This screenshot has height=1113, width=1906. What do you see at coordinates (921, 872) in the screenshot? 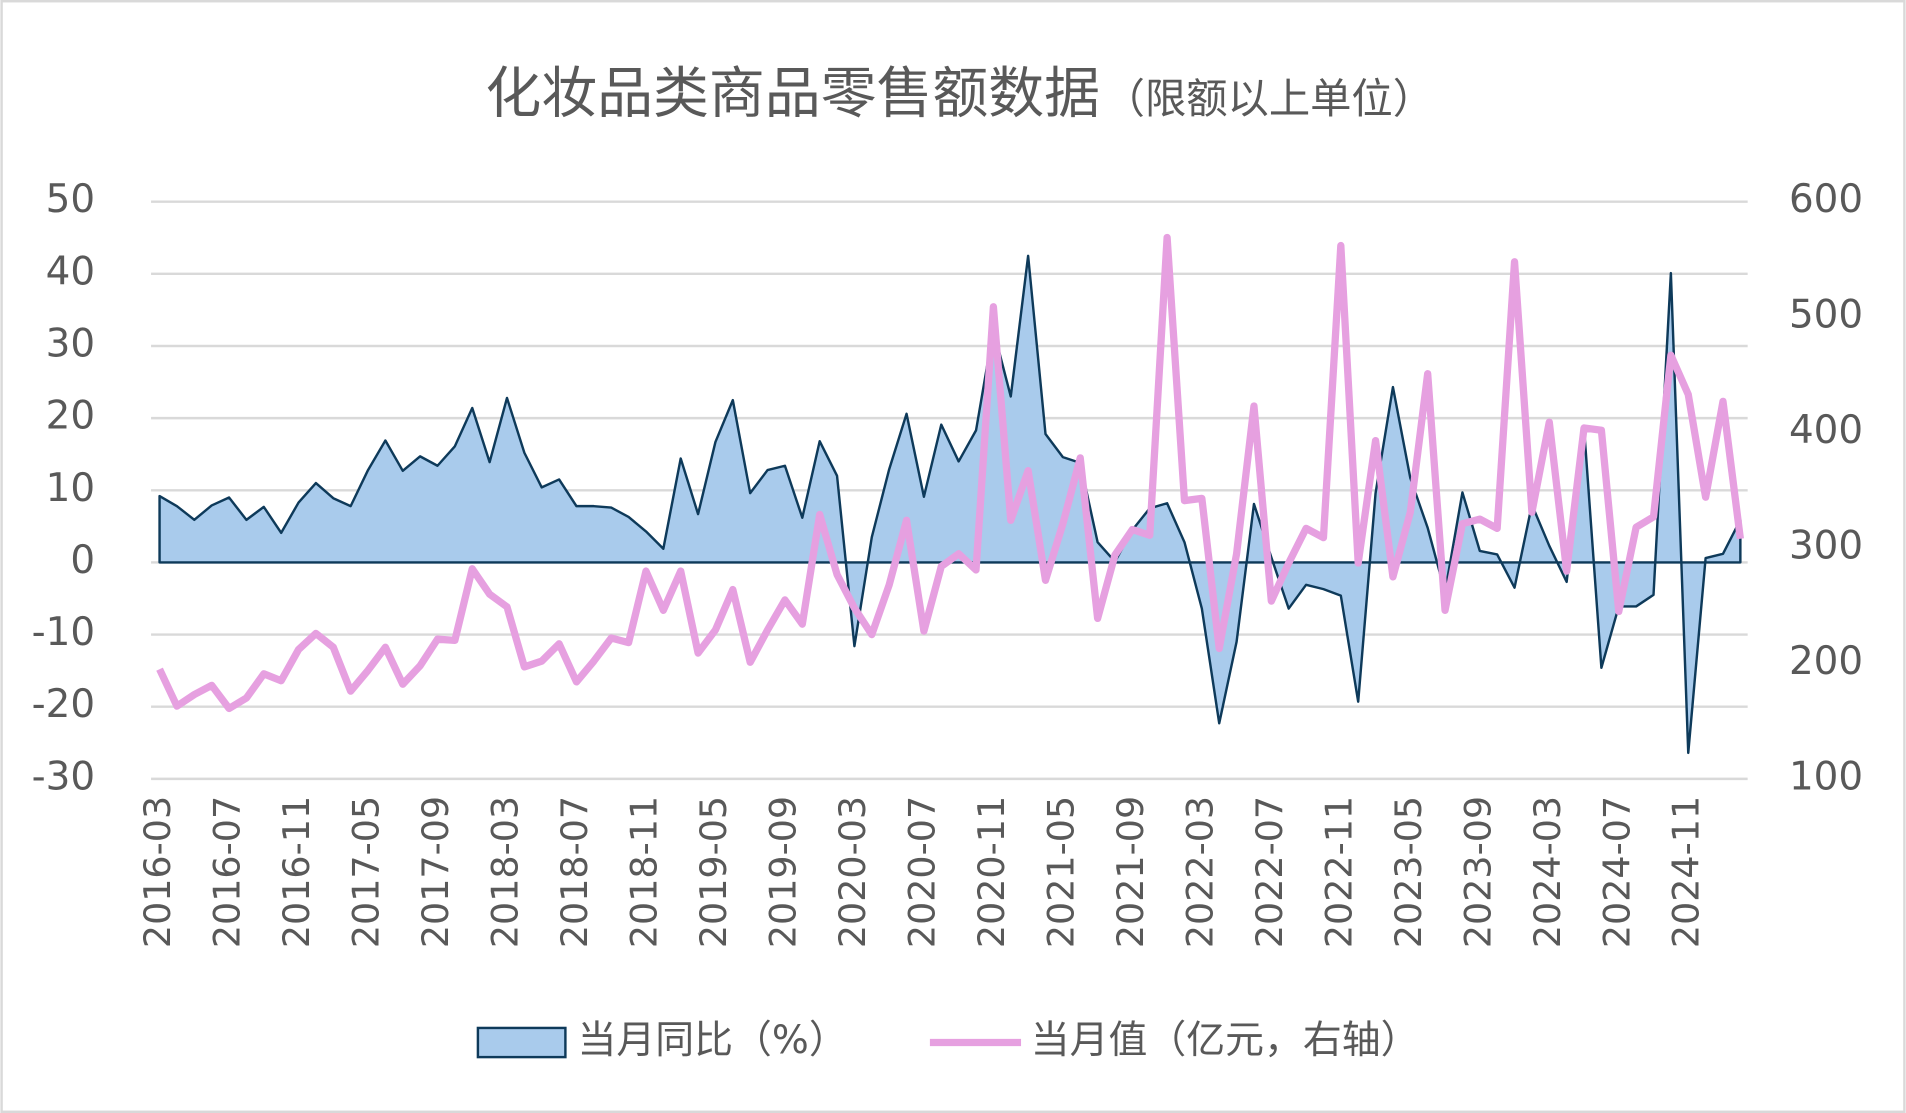
I see `x-tick-label: 2020-07` at bounding box center [921, 872].